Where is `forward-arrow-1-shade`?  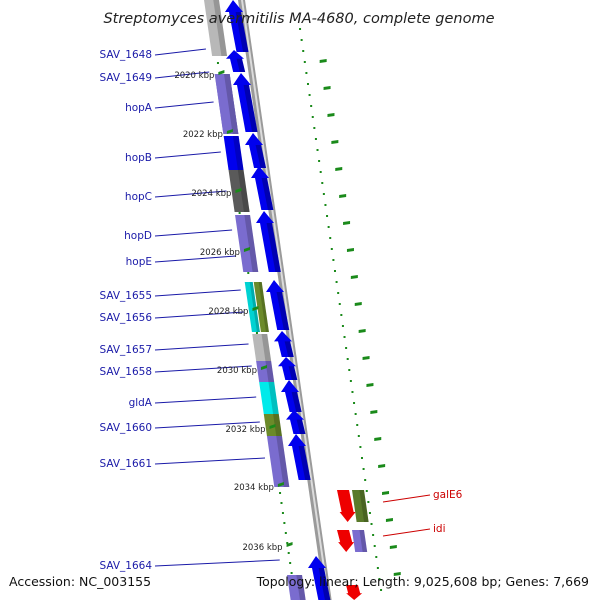 forward-arrow-1-shade is located at coordinates (241, 65).